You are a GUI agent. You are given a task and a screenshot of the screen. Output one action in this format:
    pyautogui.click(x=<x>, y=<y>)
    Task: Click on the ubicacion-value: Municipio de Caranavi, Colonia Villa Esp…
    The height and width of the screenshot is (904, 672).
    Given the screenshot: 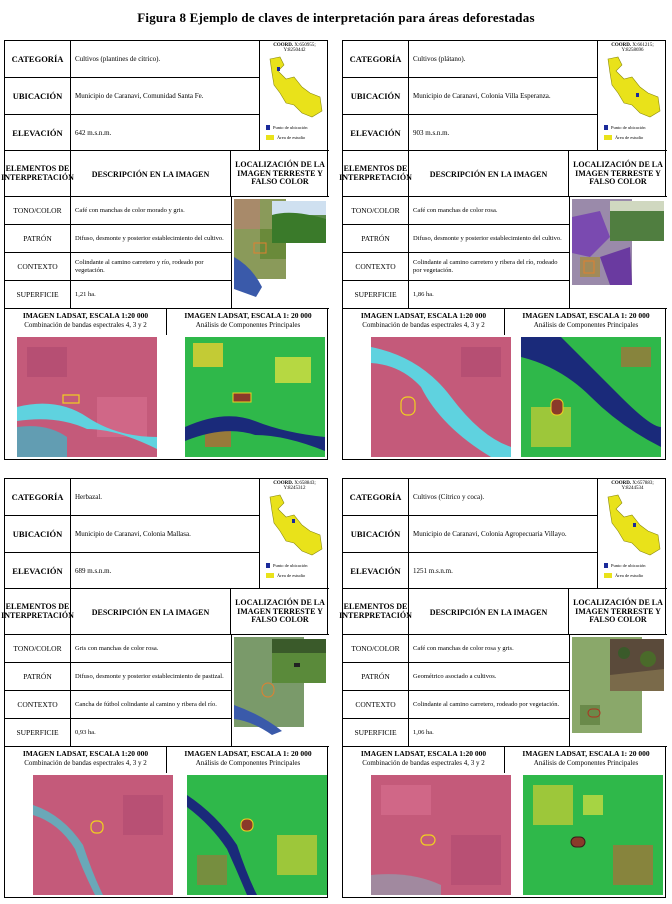 What is the action you would take?
    pyautogui.click(x=482, y=96)
    